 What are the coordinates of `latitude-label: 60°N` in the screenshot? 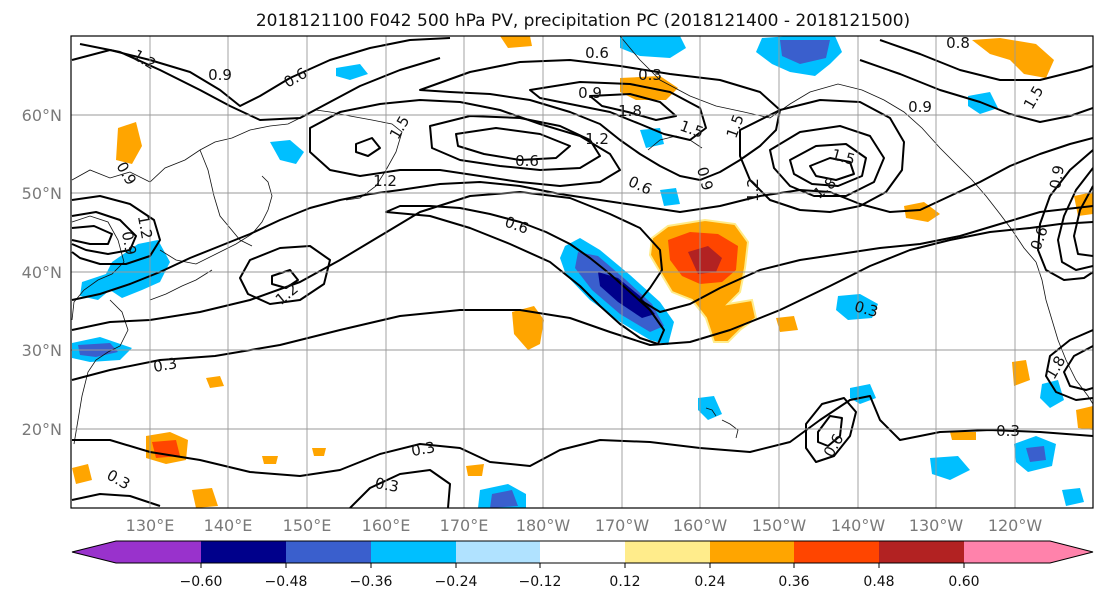 It's located at (42, 115).